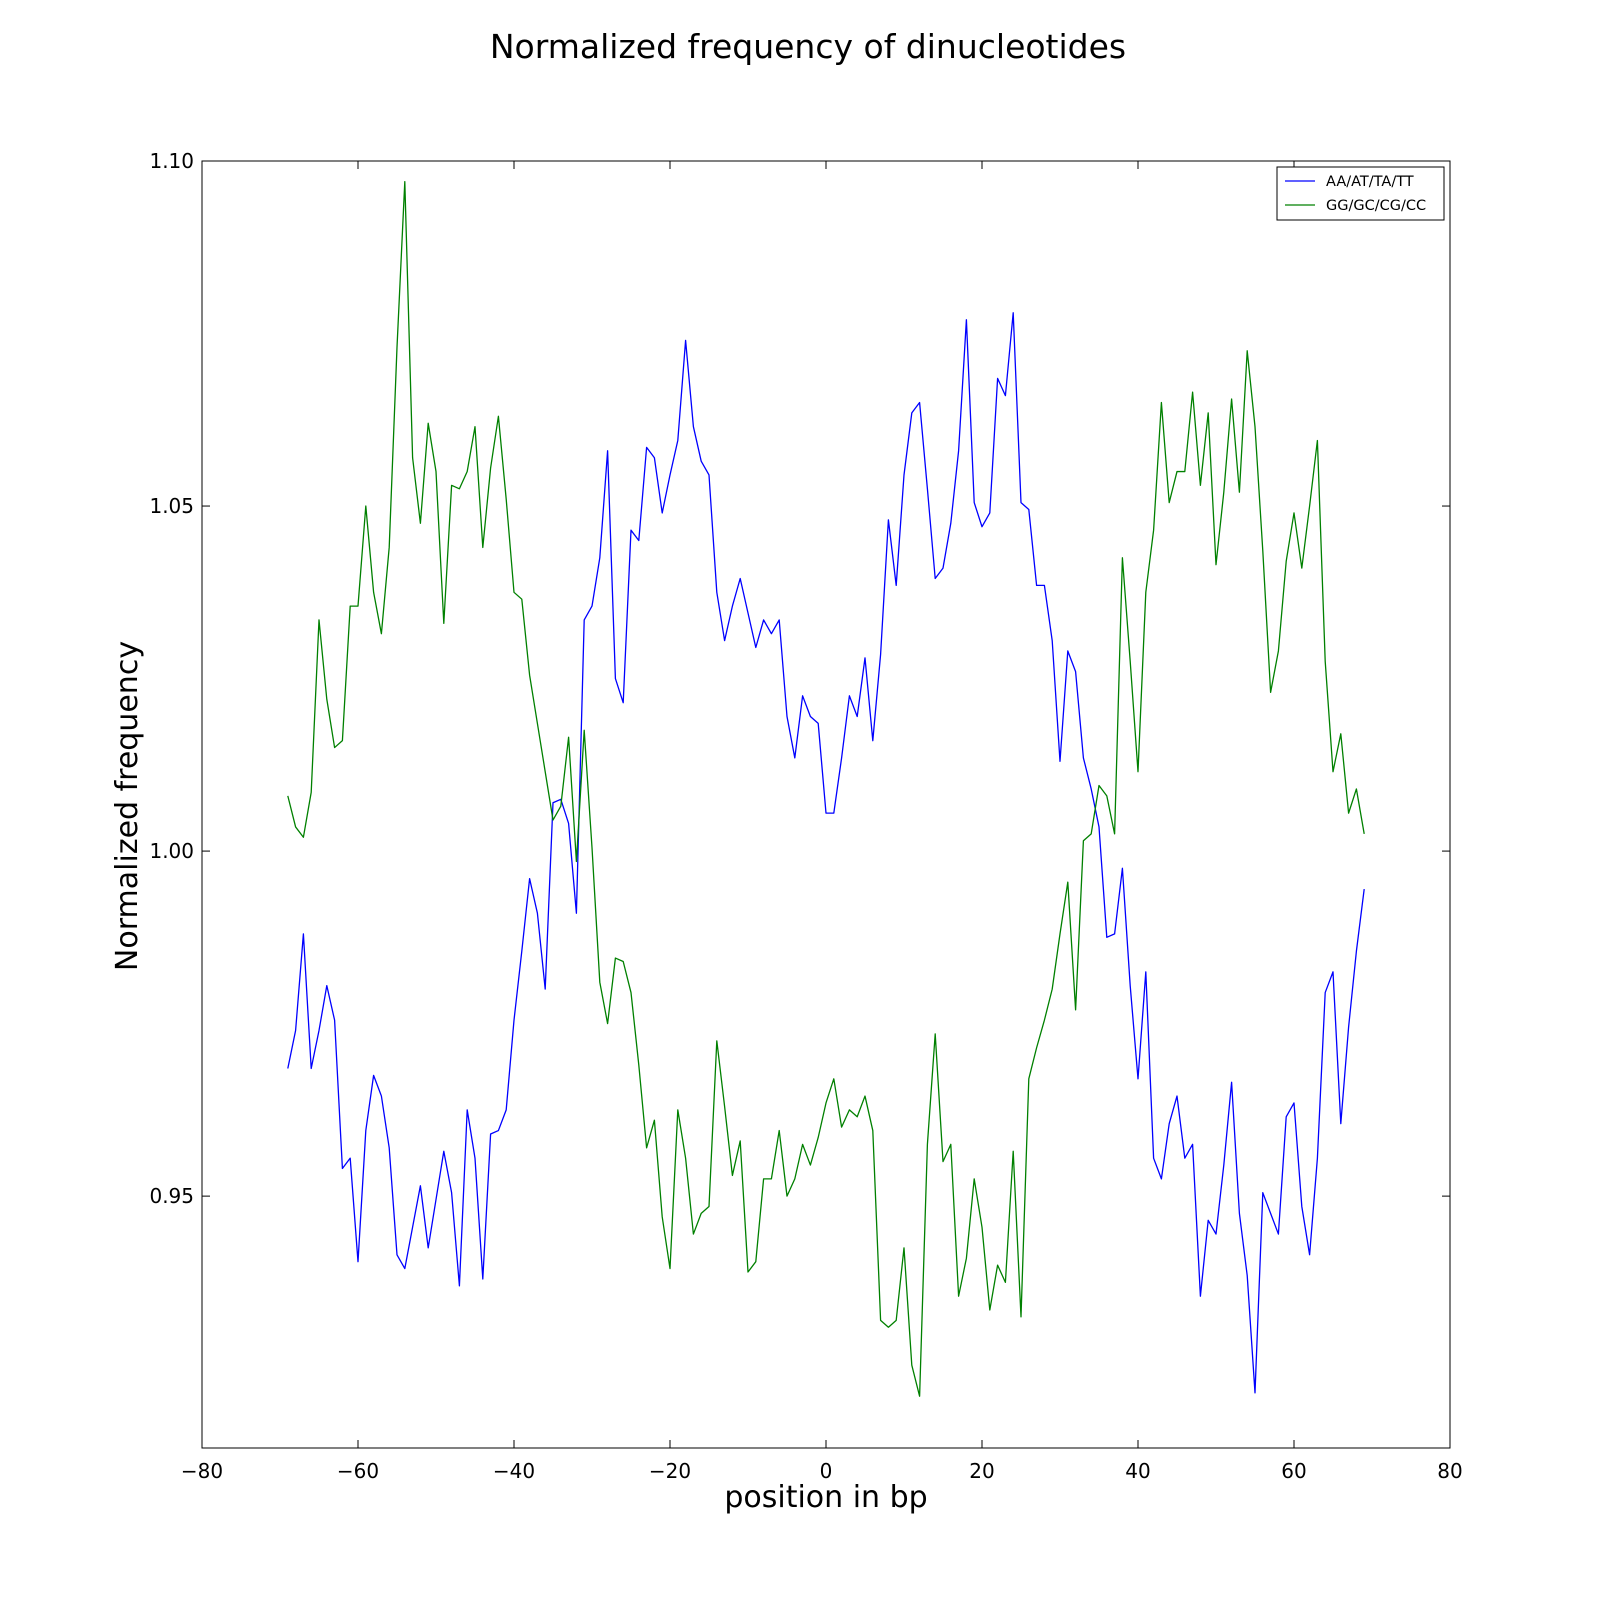 This screenshot has height=1600, width=1600. I want to click on y-axis-title: Normalized frequency, so click(127, 806).